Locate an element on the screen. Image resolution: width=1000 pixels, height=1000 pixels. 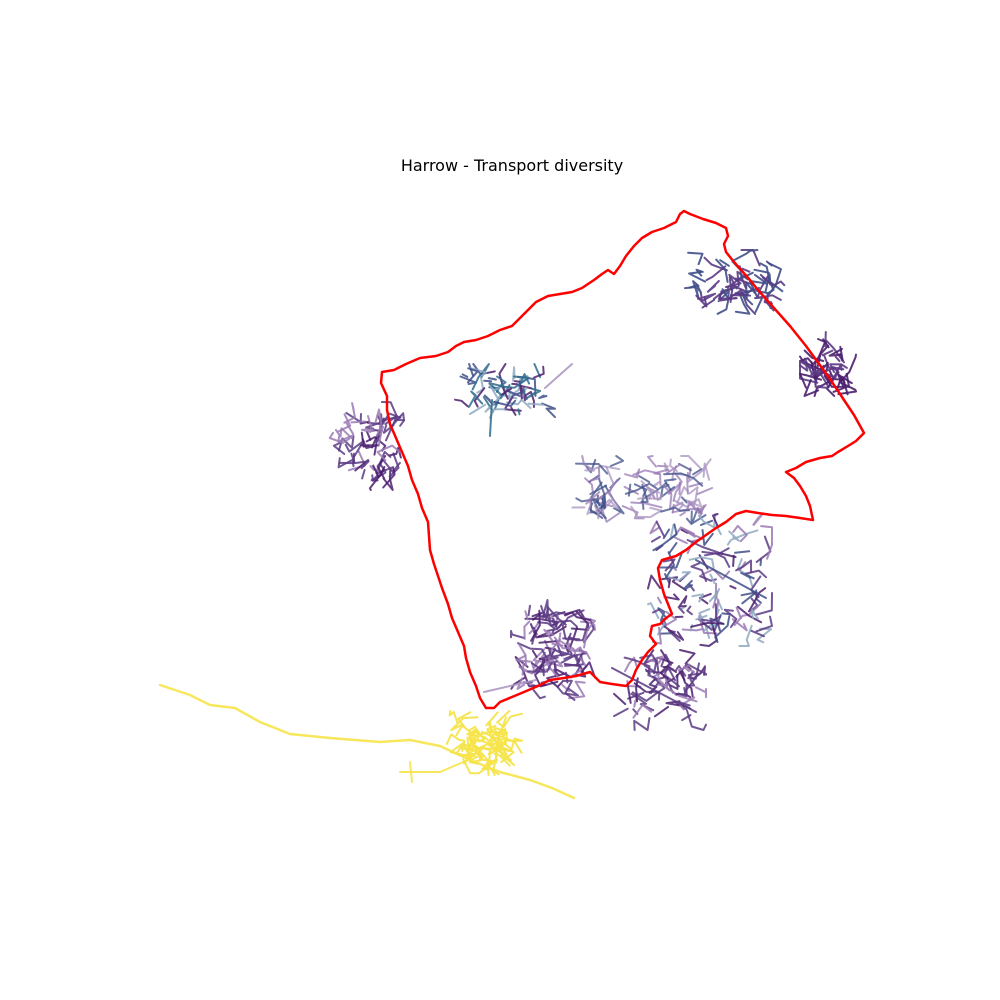
street-cluster-south is located at coordinates (553, 650).